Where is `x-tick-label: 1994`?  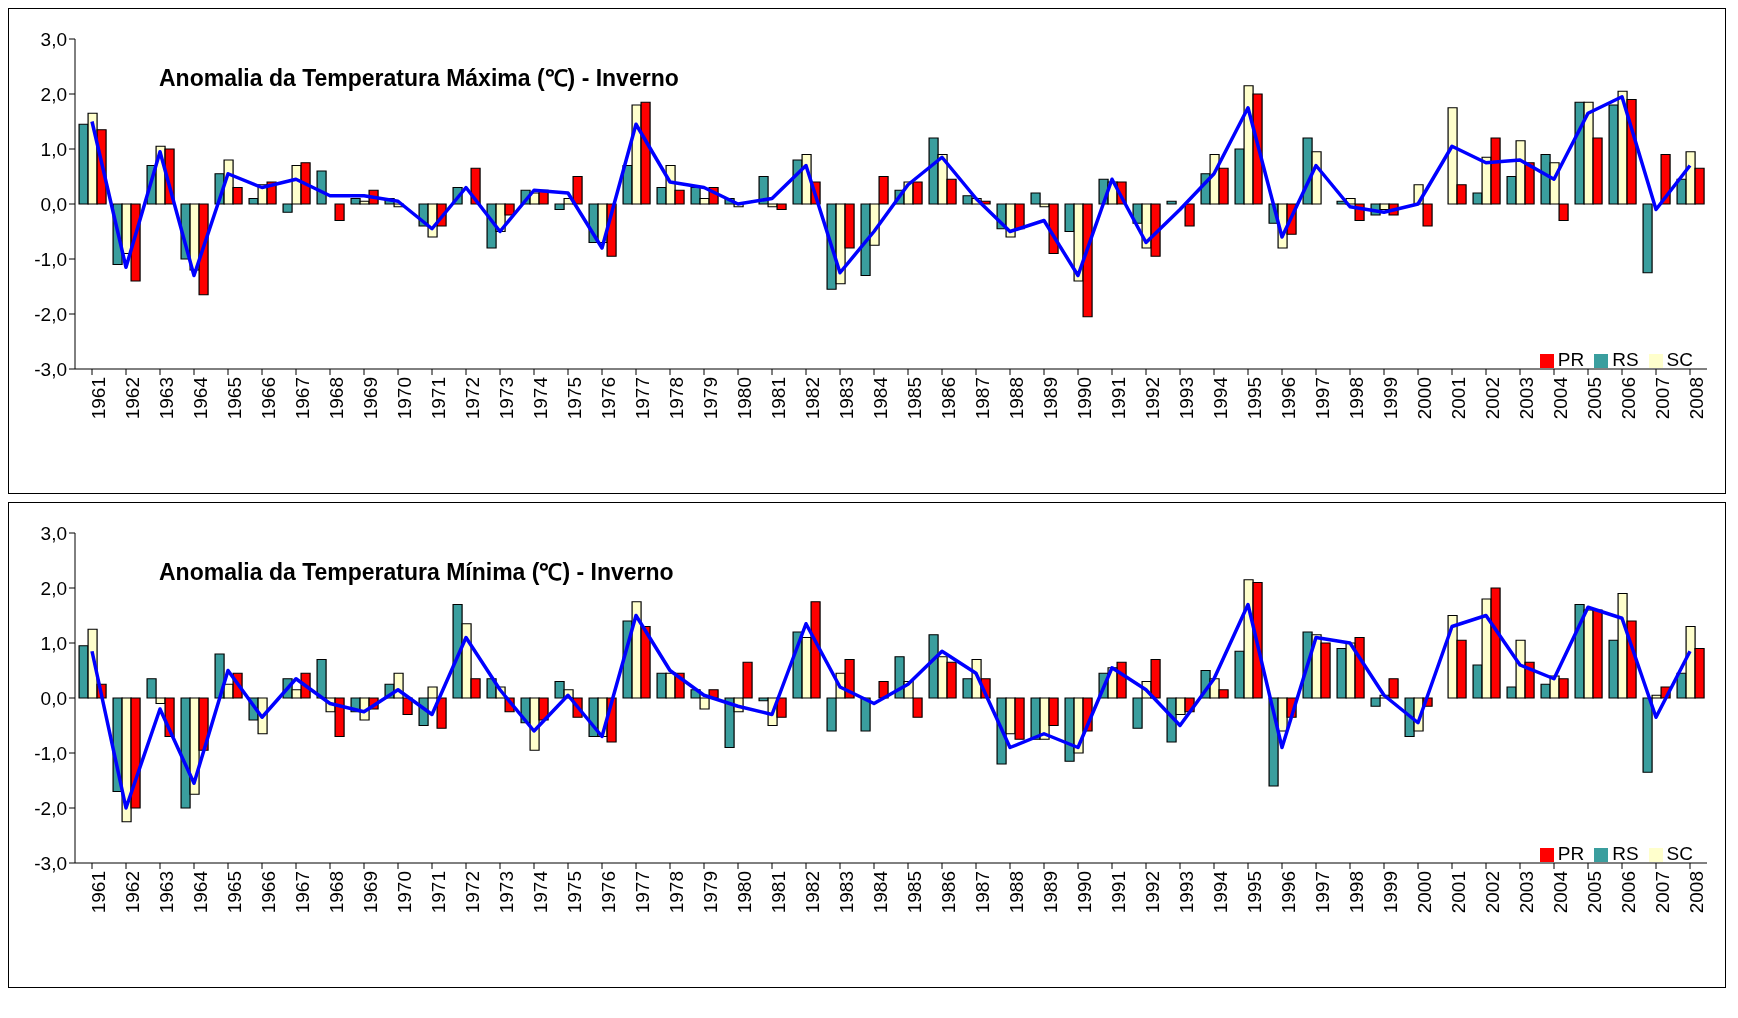
x-tick-label: 1994 is located at coordinates (1221, 398).